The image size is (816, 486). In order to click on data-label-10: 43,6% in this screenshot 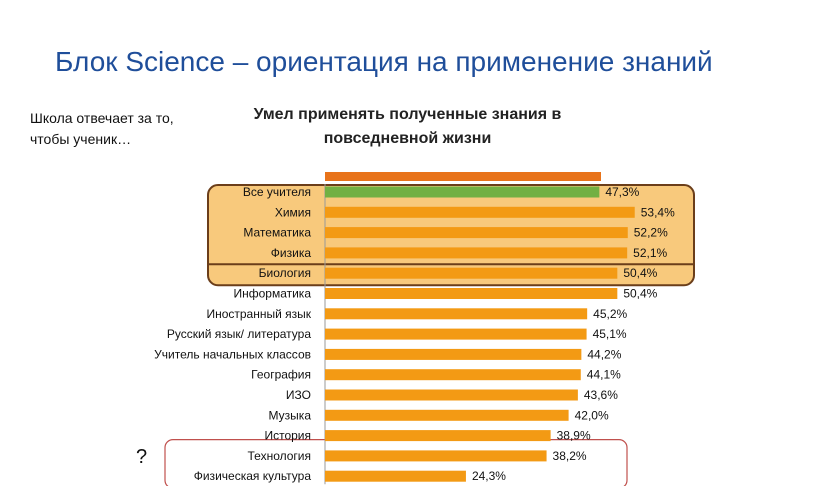, I will do `click(601, 395)`.